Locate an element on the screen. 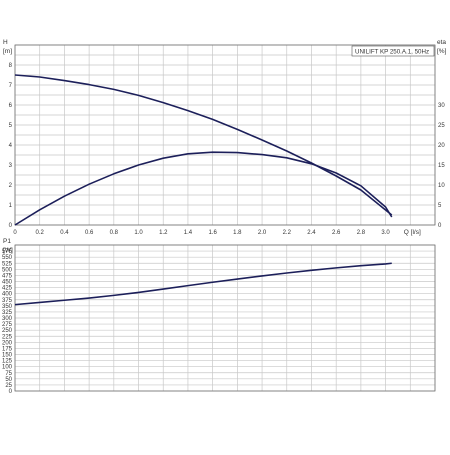 The width and height of the screenshot is (450, 455). y-tick-label: 550 is located at coordinates (7, 258).